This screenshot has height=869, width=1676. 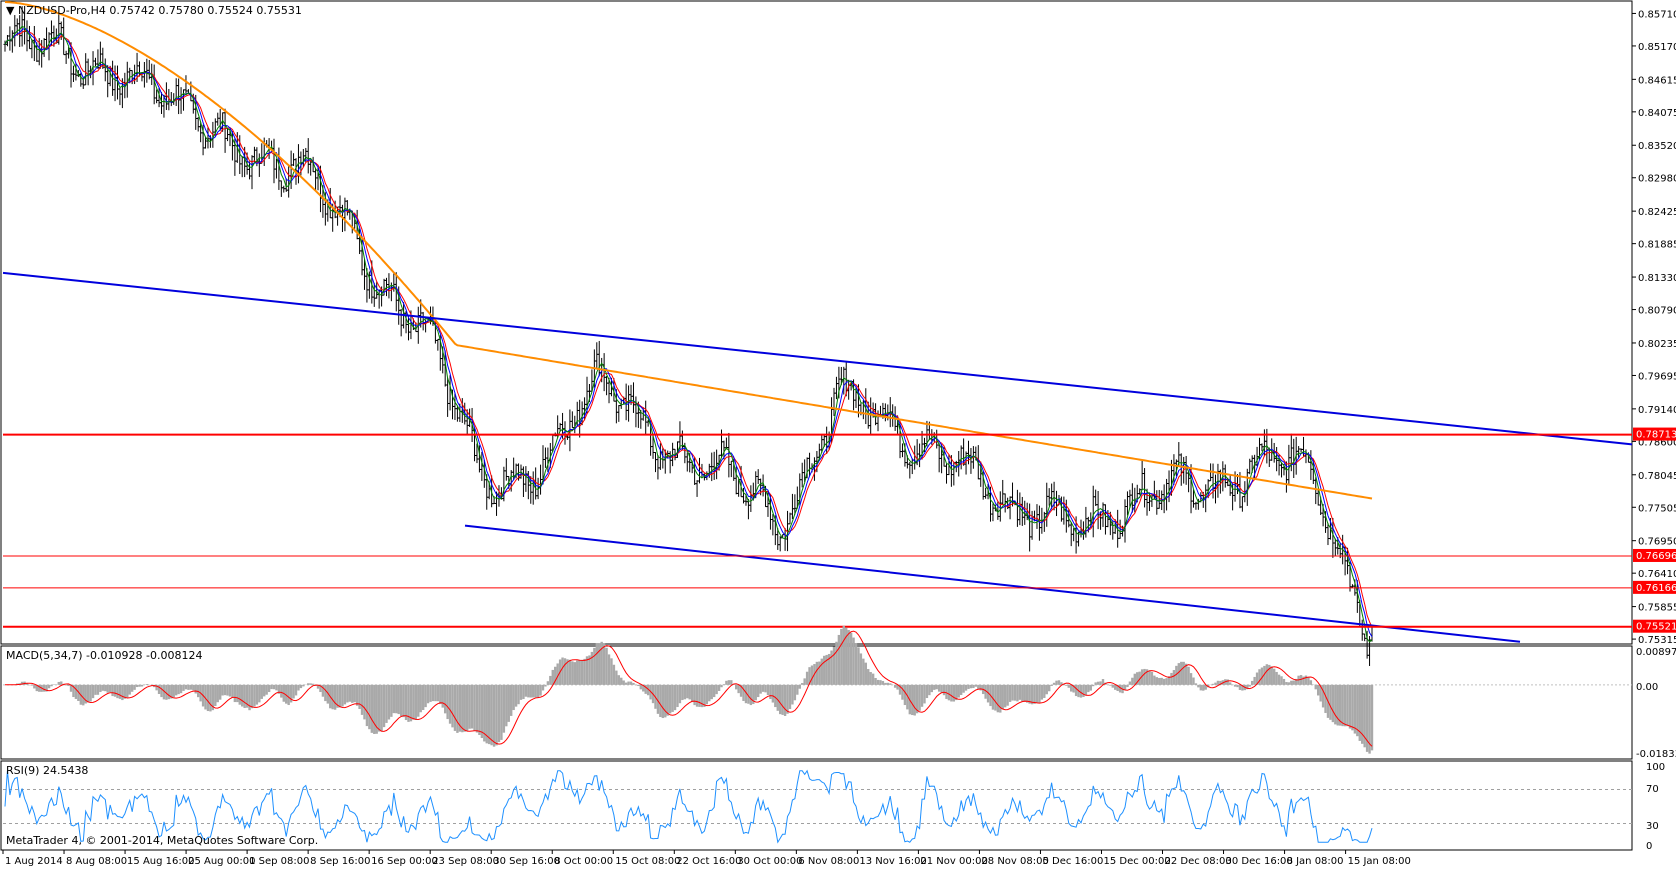 I want to click on time-tick-label: 30 Oct 00:00, so click(x=769, y=861).